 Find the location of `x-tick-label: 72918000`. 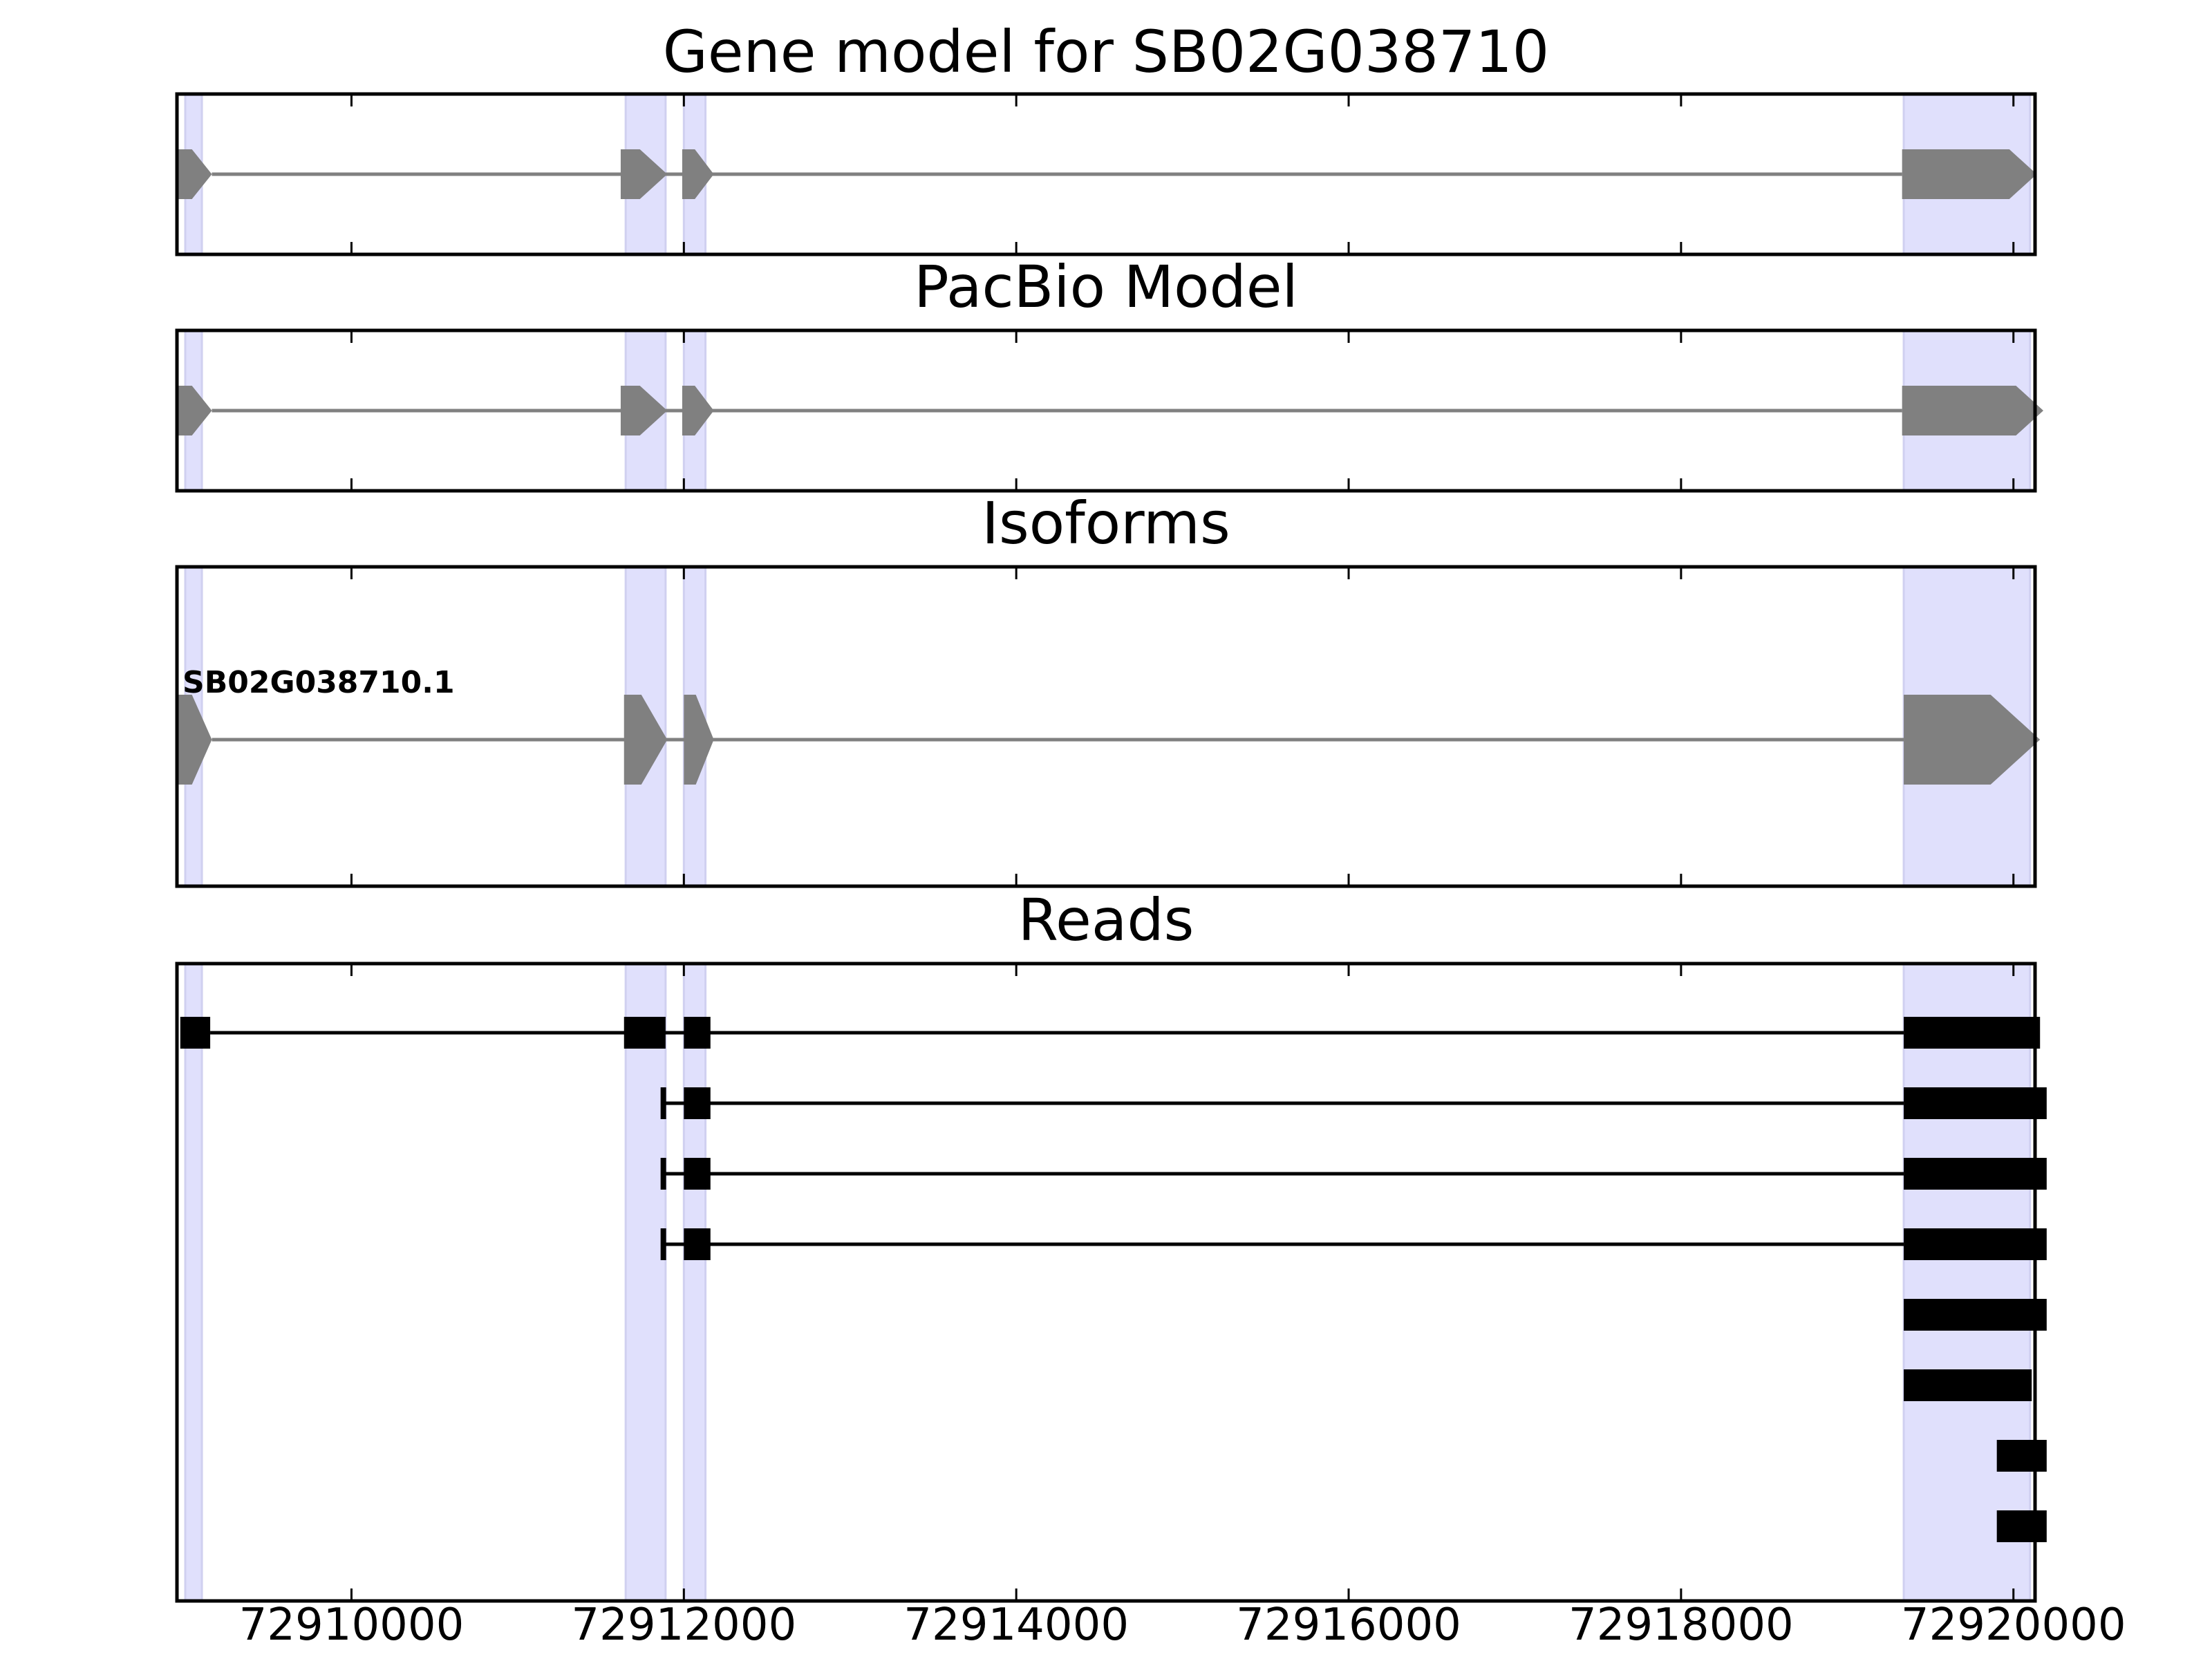

x-tick-label: 72918000 is located at coordinates (1681, 1625).